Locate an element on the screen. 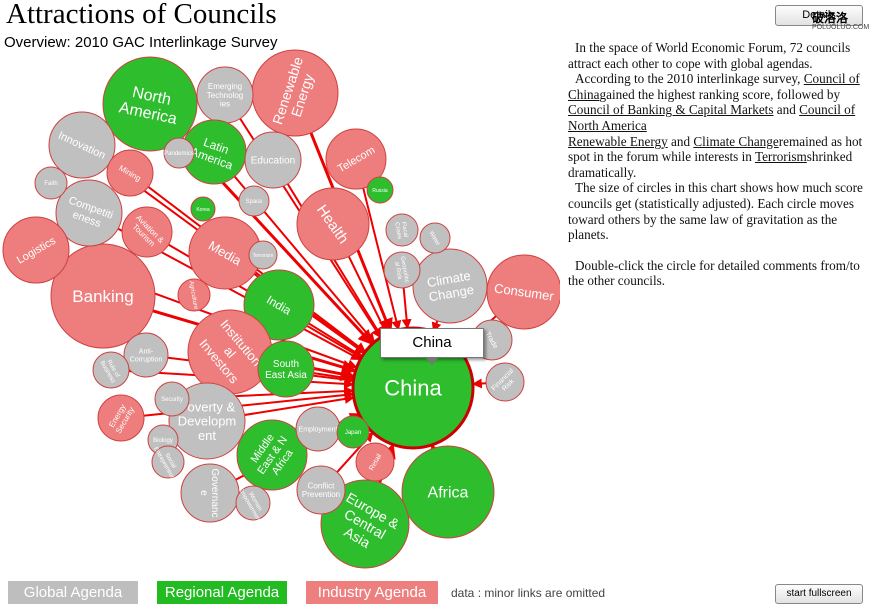 The width and height of the screenshot is (878, 612). council-node: Japan is located at coordinates (353, 432).